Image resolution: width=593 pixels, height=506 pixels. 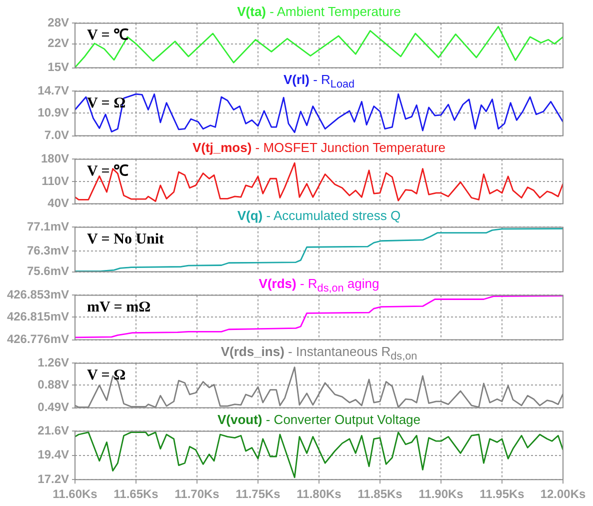 I want to click on y-tick-label: 22V, so click(x=58, y=43).